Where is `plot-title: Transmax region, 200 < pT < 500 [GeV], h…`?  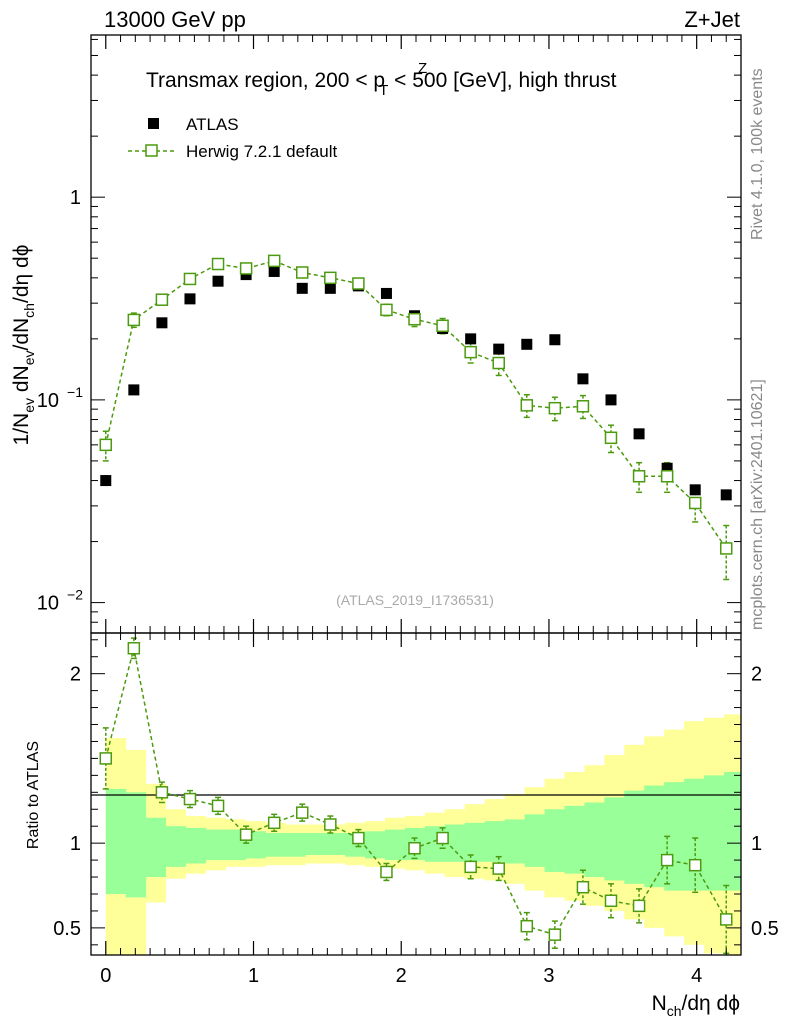
plot-title: Transmax region, 200 < pT < 500 [GeV], h… is located at coordinates (381, 84).